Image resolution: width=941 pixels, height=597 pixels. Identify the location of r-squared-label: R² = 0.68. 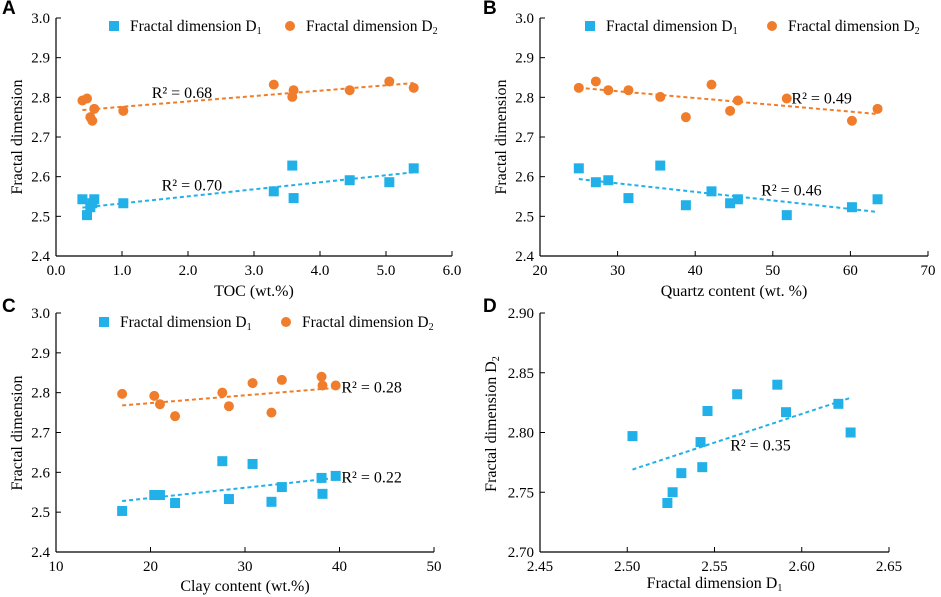
(182, 93).